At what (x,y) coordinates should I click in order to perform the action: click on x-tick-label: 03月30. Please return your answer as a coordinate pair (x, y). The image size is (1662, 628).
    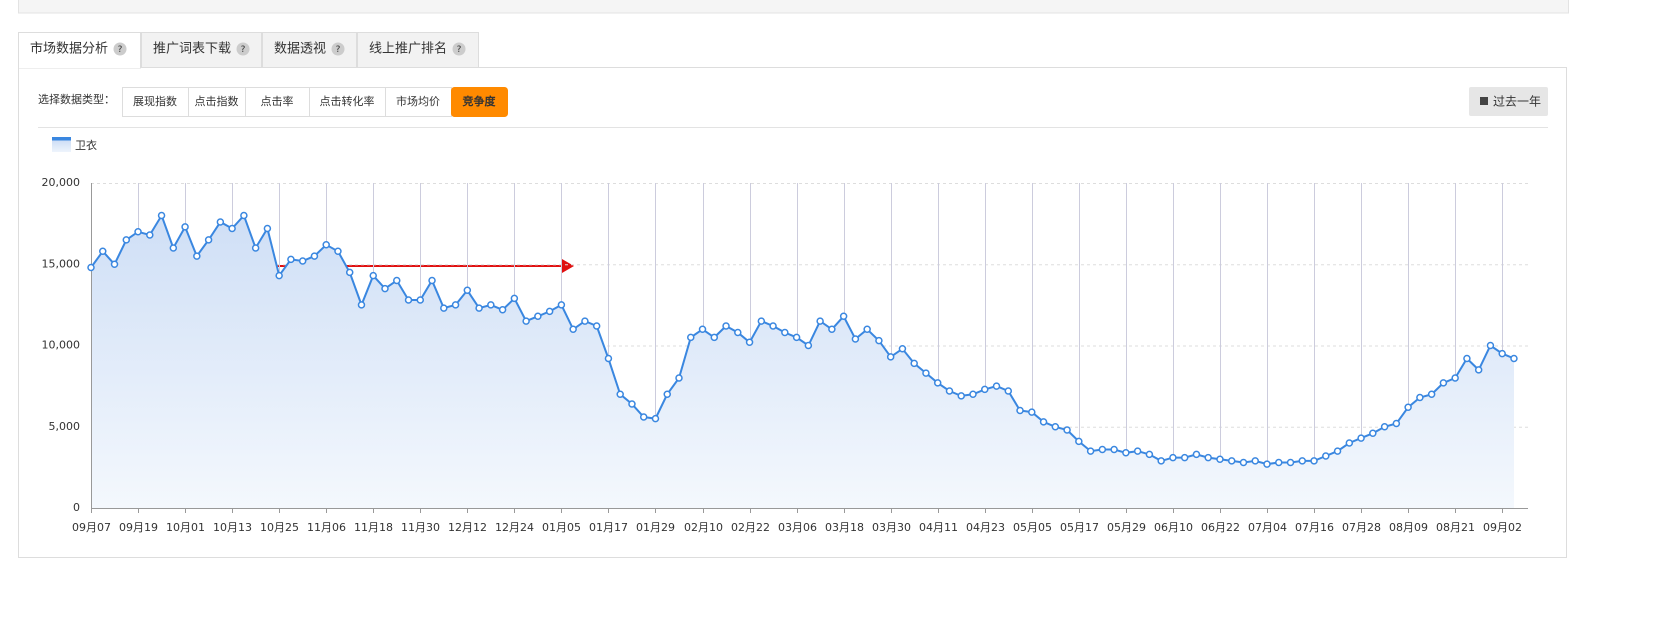
    Looking at the image, I should click on (891, 527).